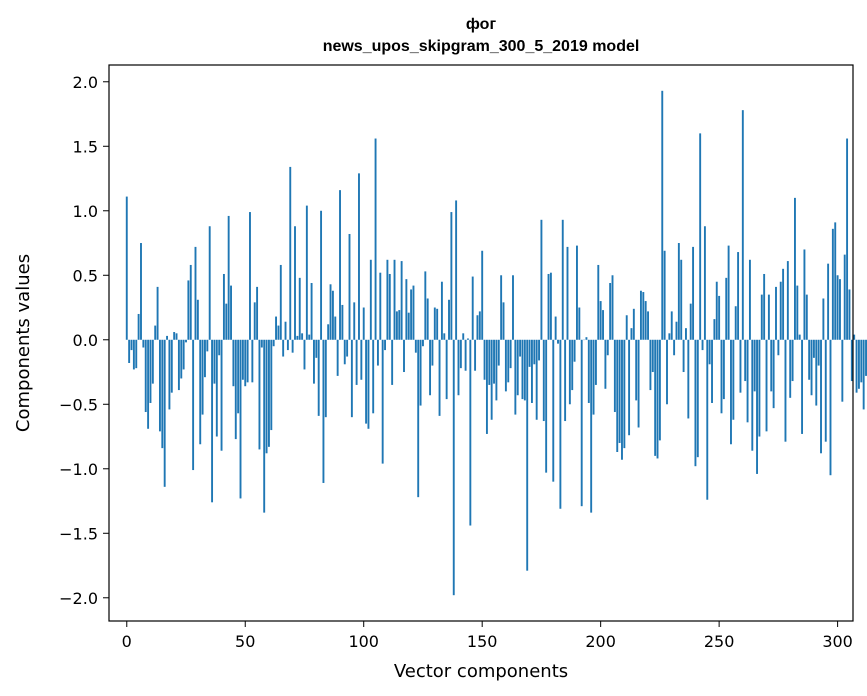  Describe the element at coordinates (600, 641) in the screenshot. I see `x-tick-label: 200` at that location.